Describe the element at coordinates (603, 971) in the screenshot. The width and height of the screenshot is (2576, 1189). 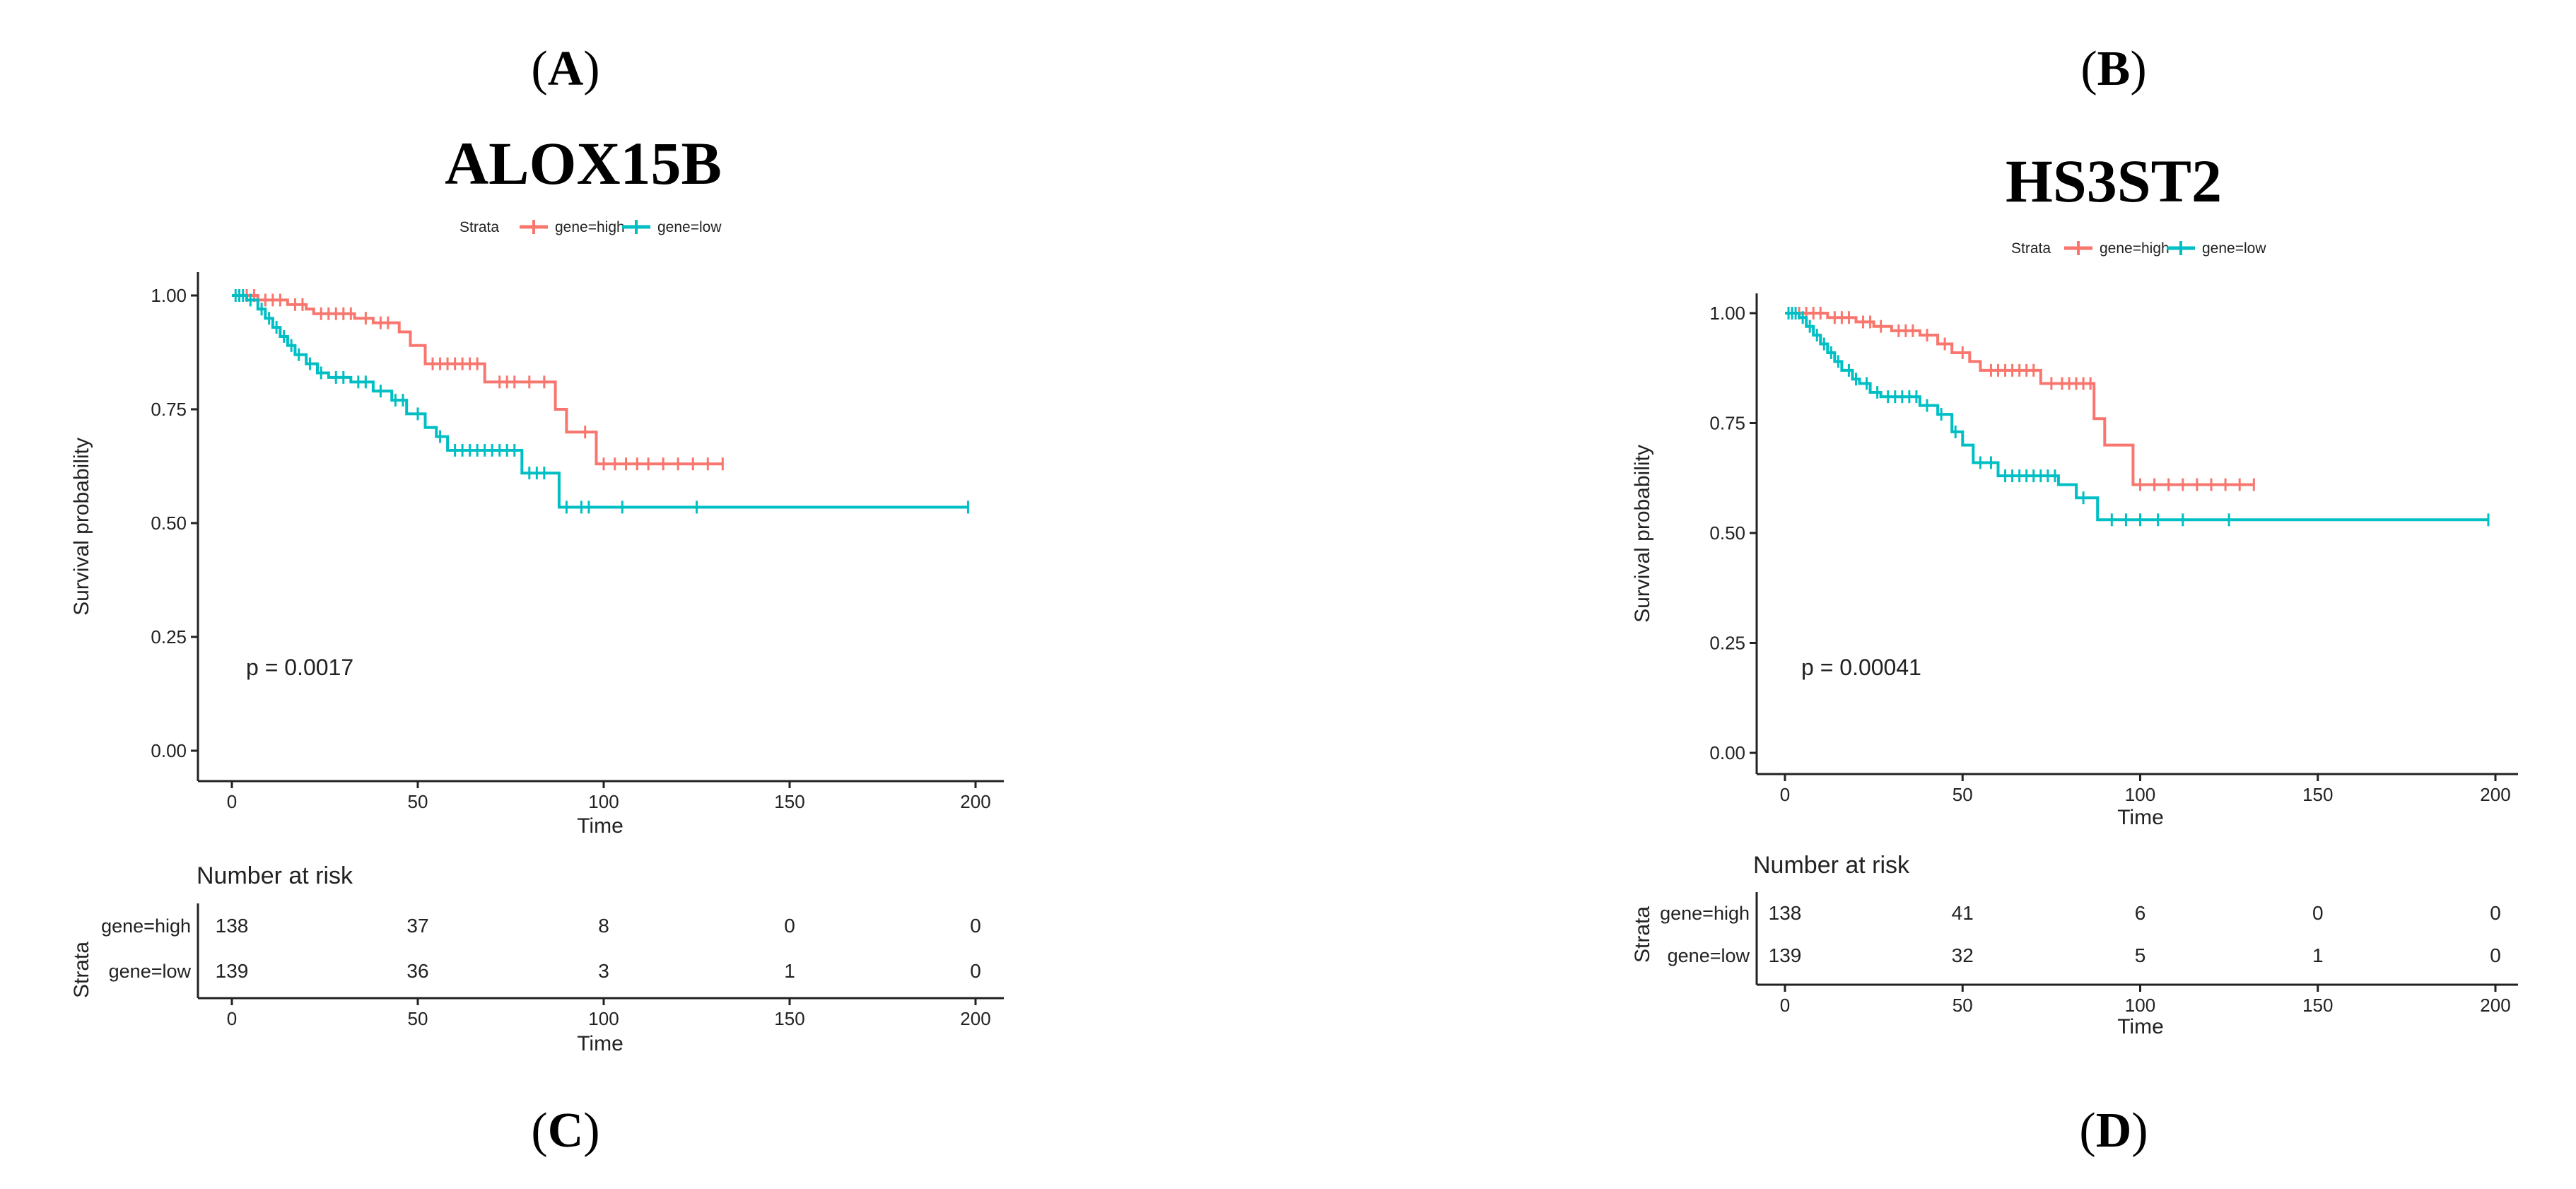
I see `risk-count: 3` at that location.